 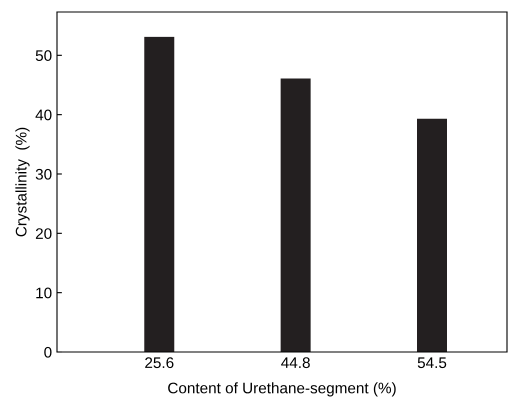 What do you see at coordinates (282, 389) in the screenshot?
I see `x-axis-title: Content of Urethane-segment (%)` at bounding box center [282, 389].